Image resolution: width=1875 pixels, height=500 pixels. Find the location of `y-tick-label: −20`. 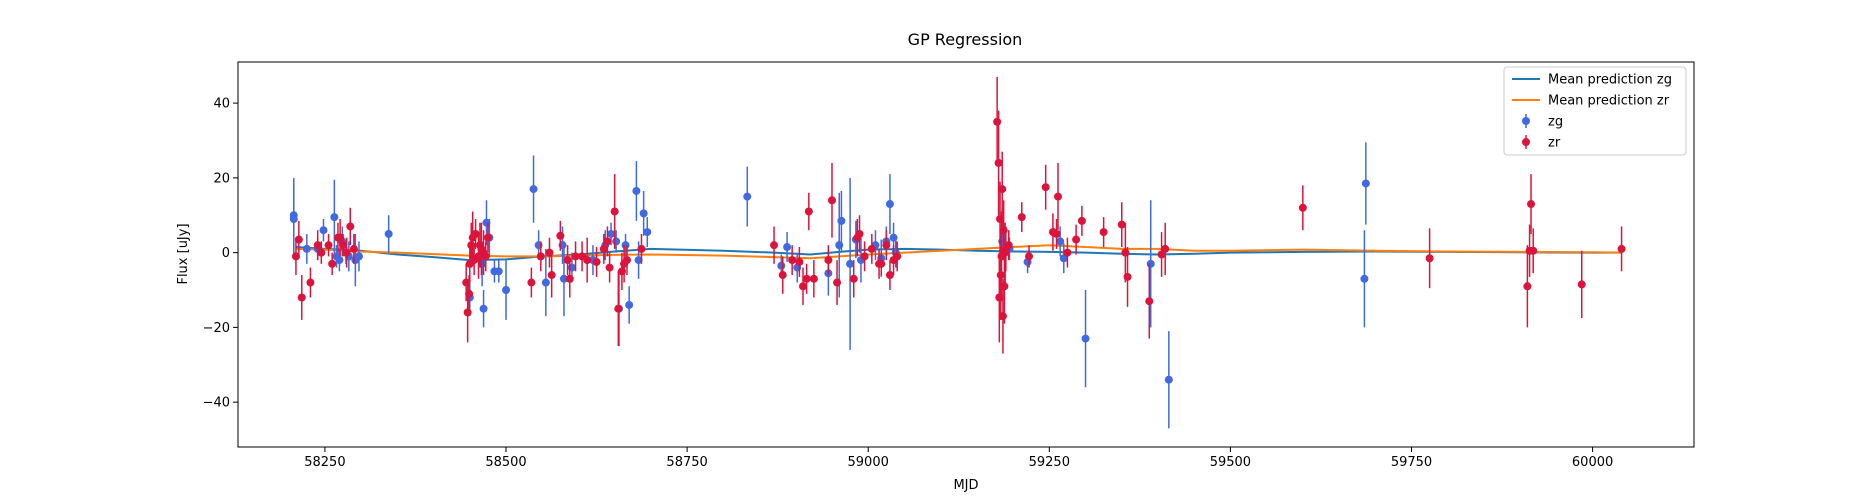

y-tick-label: −20 is located at coordinates (216, 328).